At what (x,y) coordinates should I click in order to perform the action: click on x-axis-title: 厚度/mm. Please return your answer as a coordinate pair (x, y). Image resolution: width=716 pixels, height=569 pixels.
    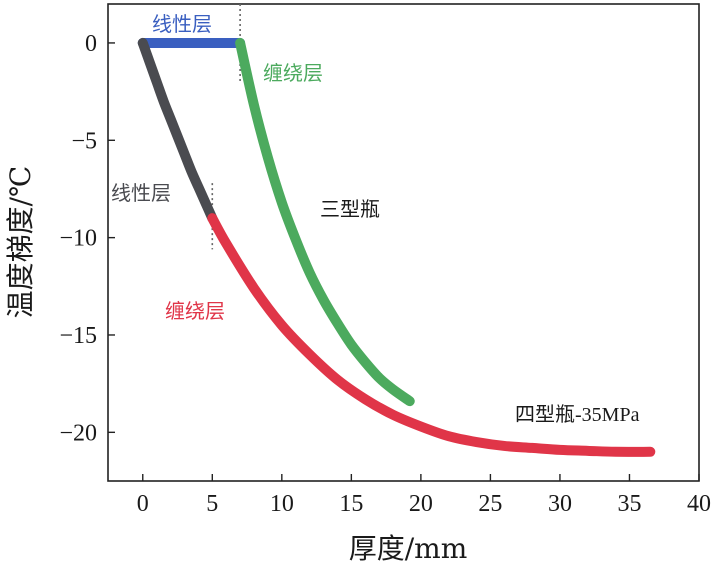
    Looking at the image, I should click on (408, 548).